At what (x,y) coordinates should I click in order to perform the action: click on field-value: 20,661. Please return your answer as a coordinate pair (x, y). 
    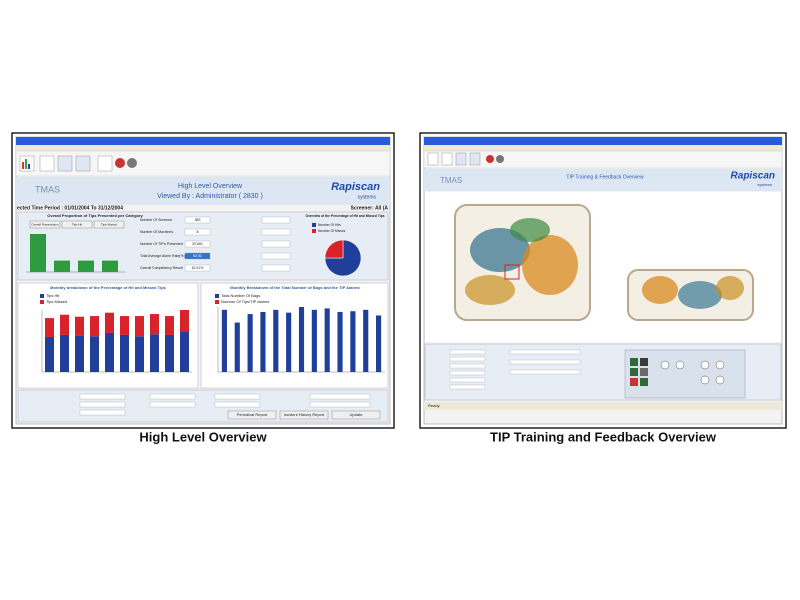
    Looking at the image, I should click on (197, 244).